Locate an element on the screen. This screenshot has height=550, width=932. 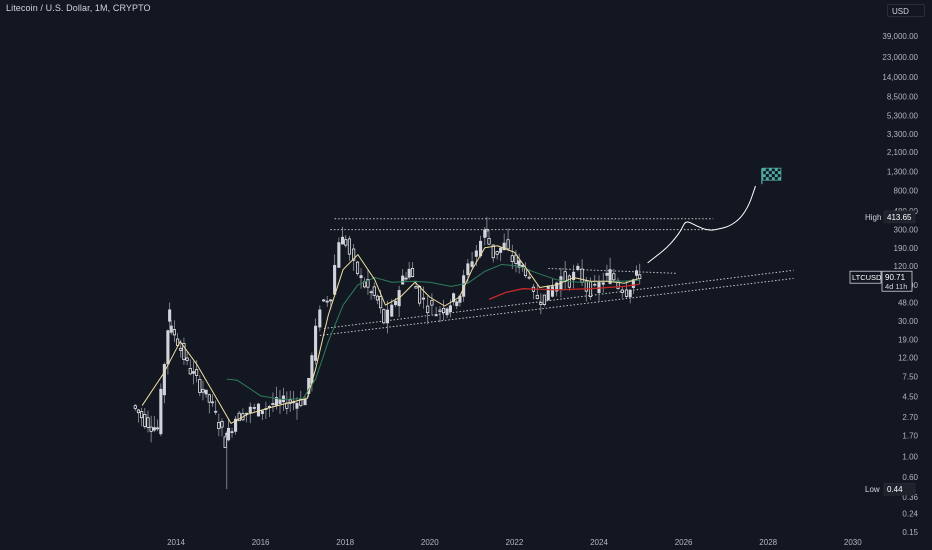
last-symbol-bg is located at coordinates (865, 277).